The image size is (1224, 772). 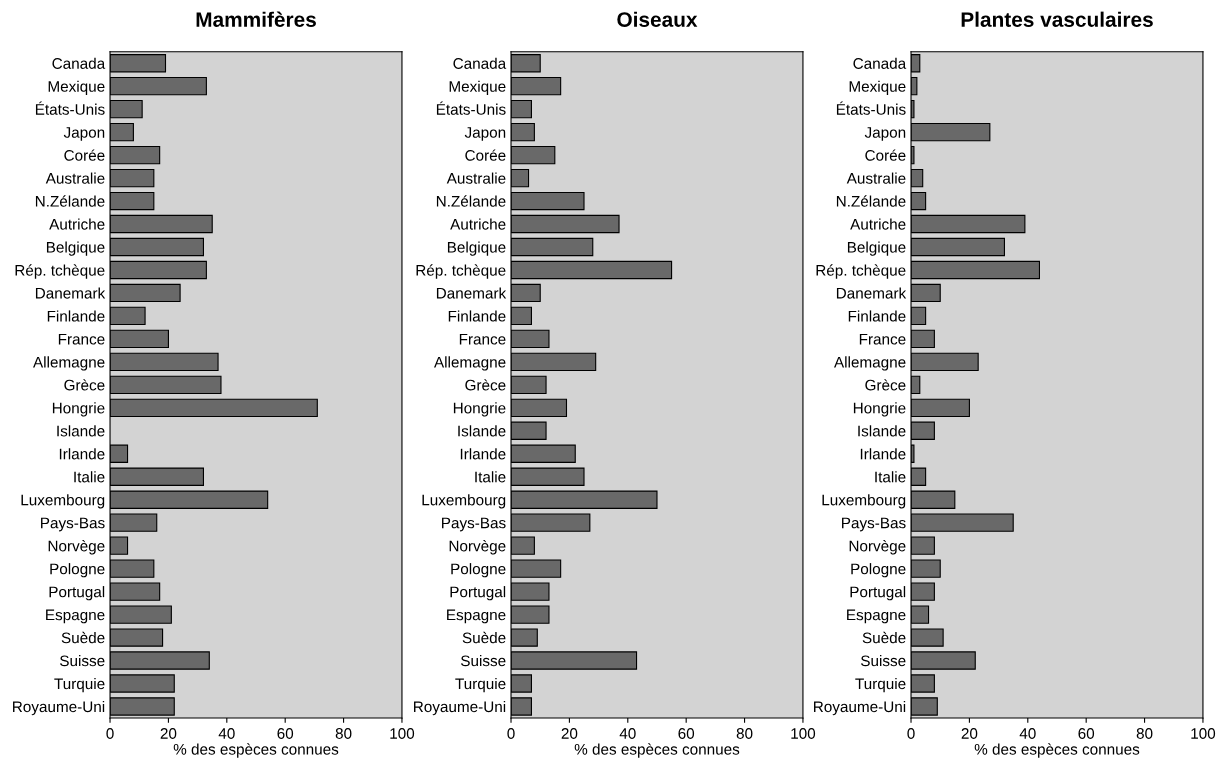 What do you see at coordinates (657, 19) in the screenshot?
I see `chart-title: Oiseaux` at bounding box center [657, 19].